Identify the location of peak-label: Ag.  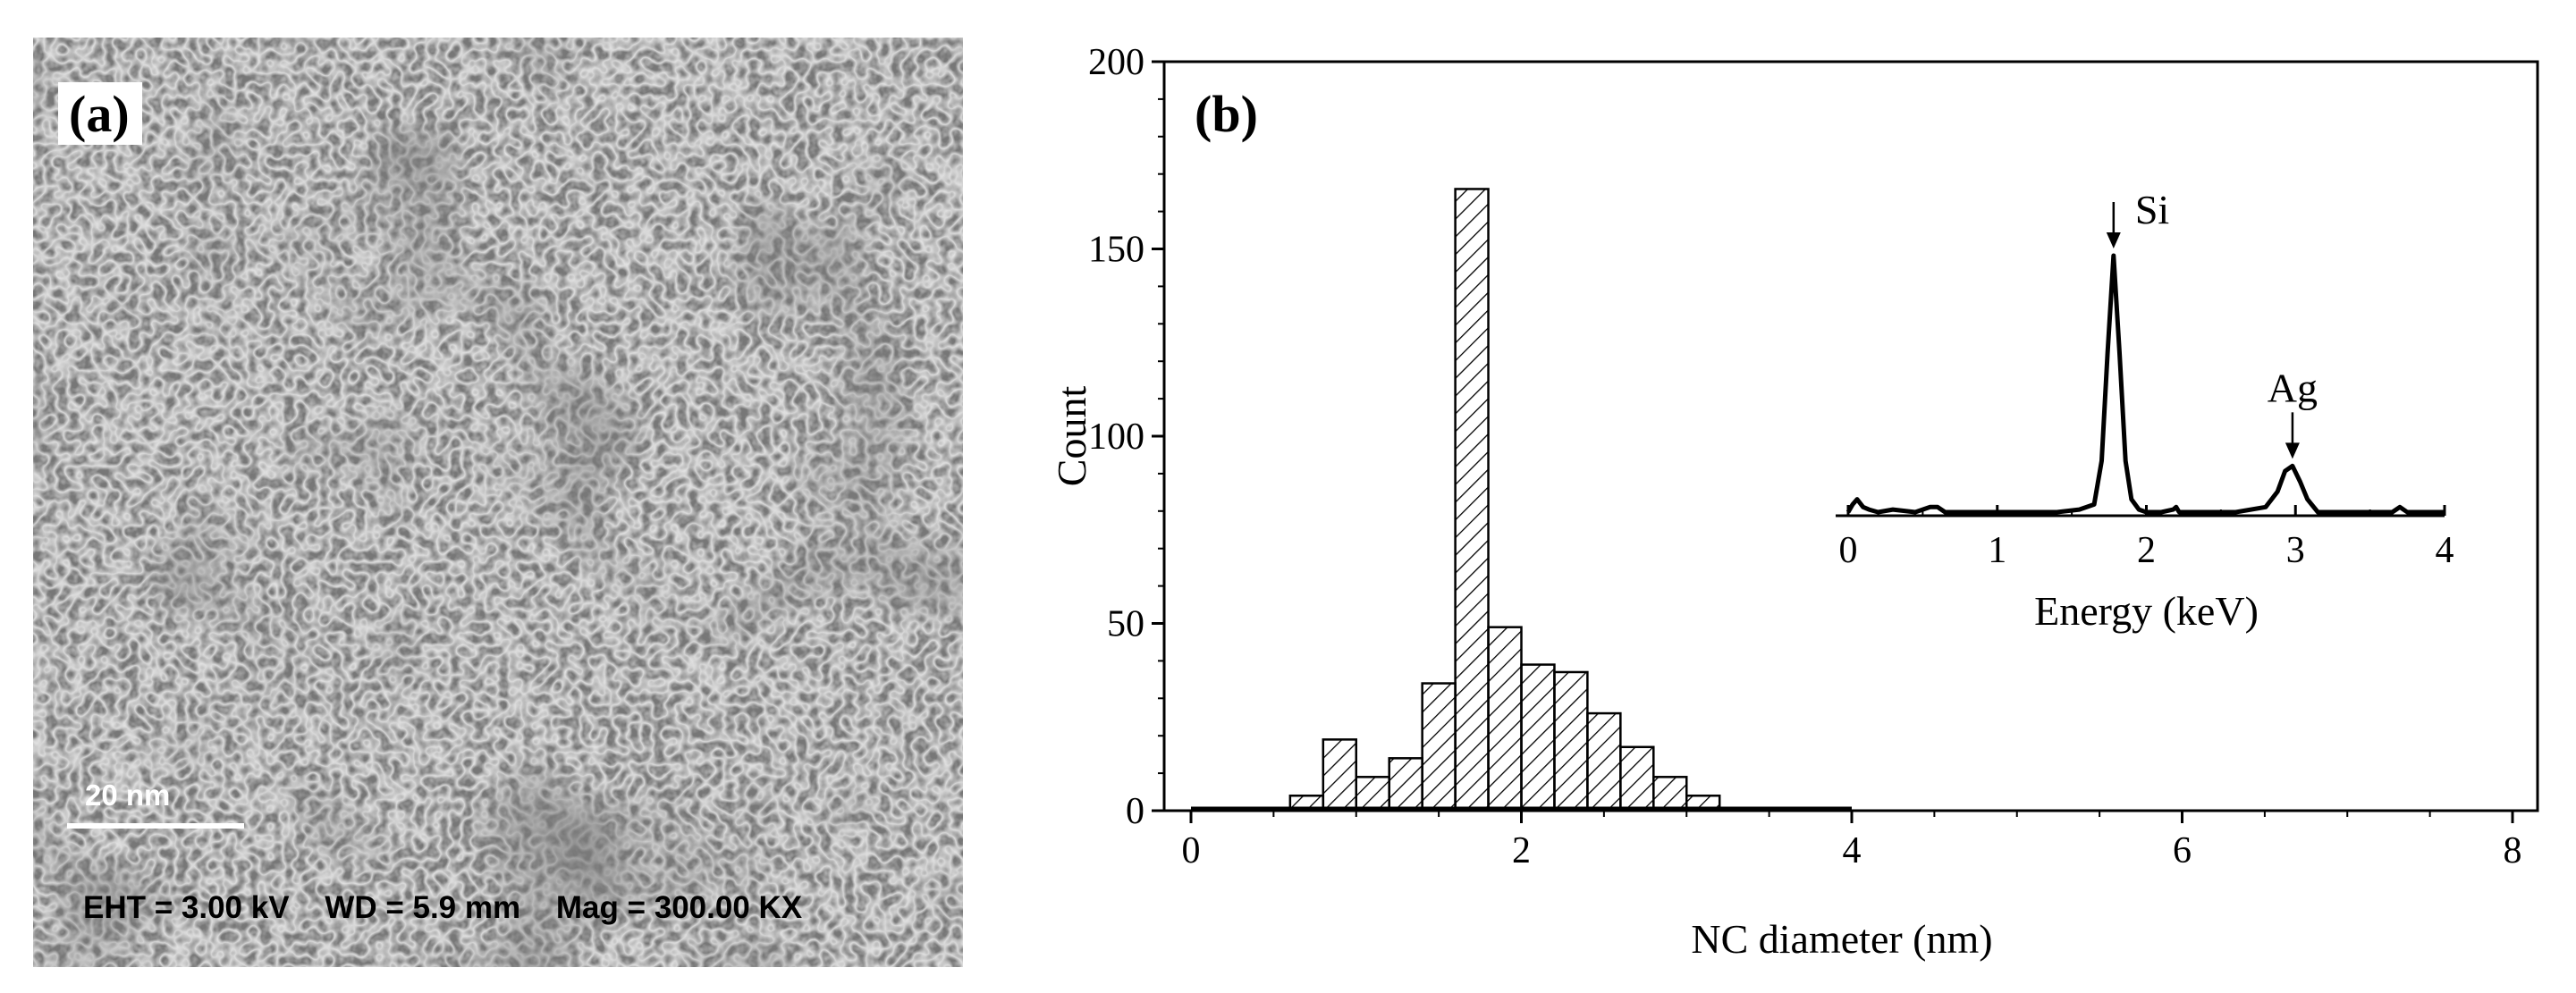
(2293, 387).